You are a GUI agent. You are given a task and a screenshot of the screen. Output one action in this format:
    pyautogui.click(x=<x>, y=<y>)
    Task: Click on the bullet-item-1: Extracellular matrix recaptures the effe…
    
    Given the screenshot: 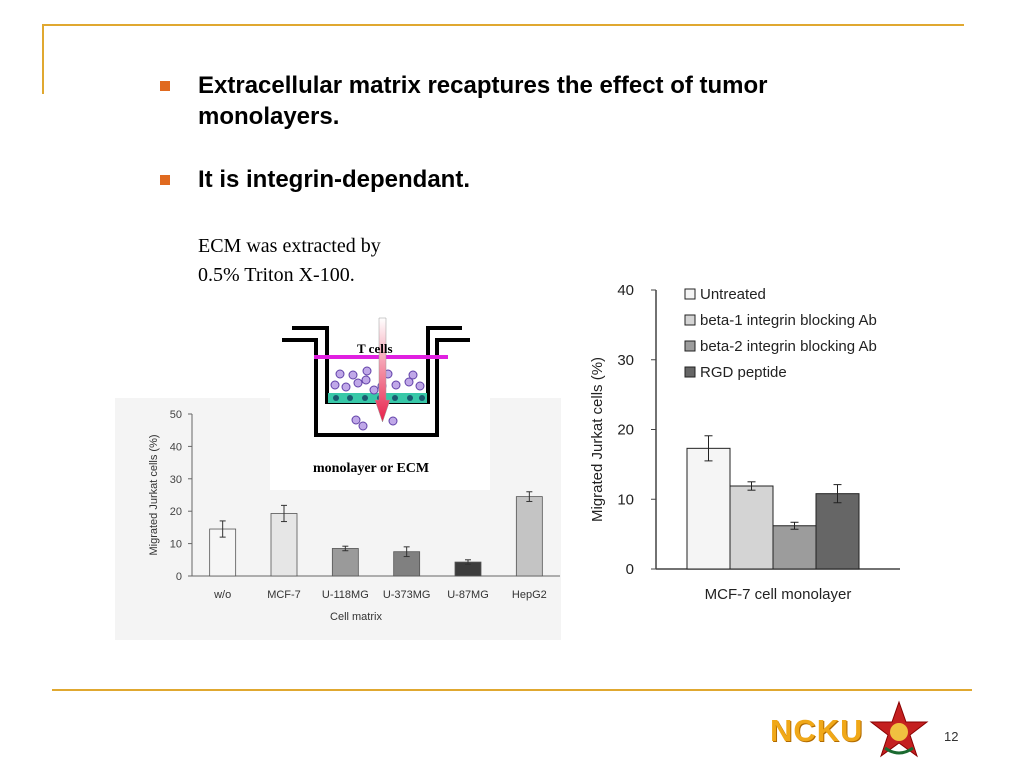 What is the action you would take?
    pyautogui.click(x=520, y=102)
    